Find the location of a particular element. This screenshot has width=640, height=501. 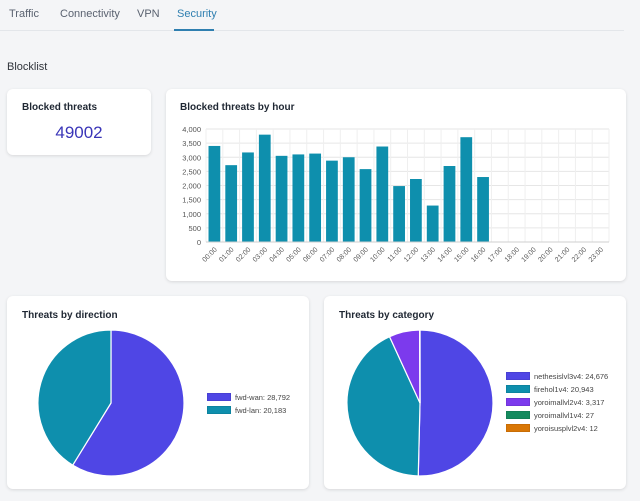

x-tick-label: 06:00 is located at coordinates (310, 254).